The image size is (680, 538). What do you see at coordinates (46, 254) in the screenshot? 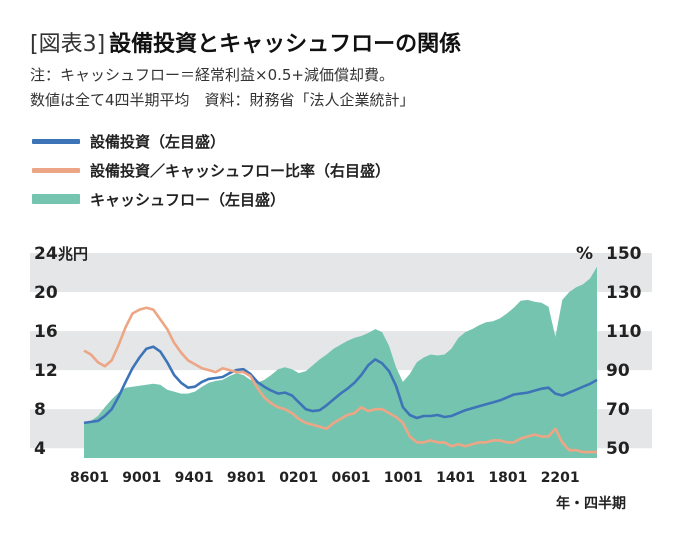
I see `left-tick-label: 24` at bounding box center [46, 254].